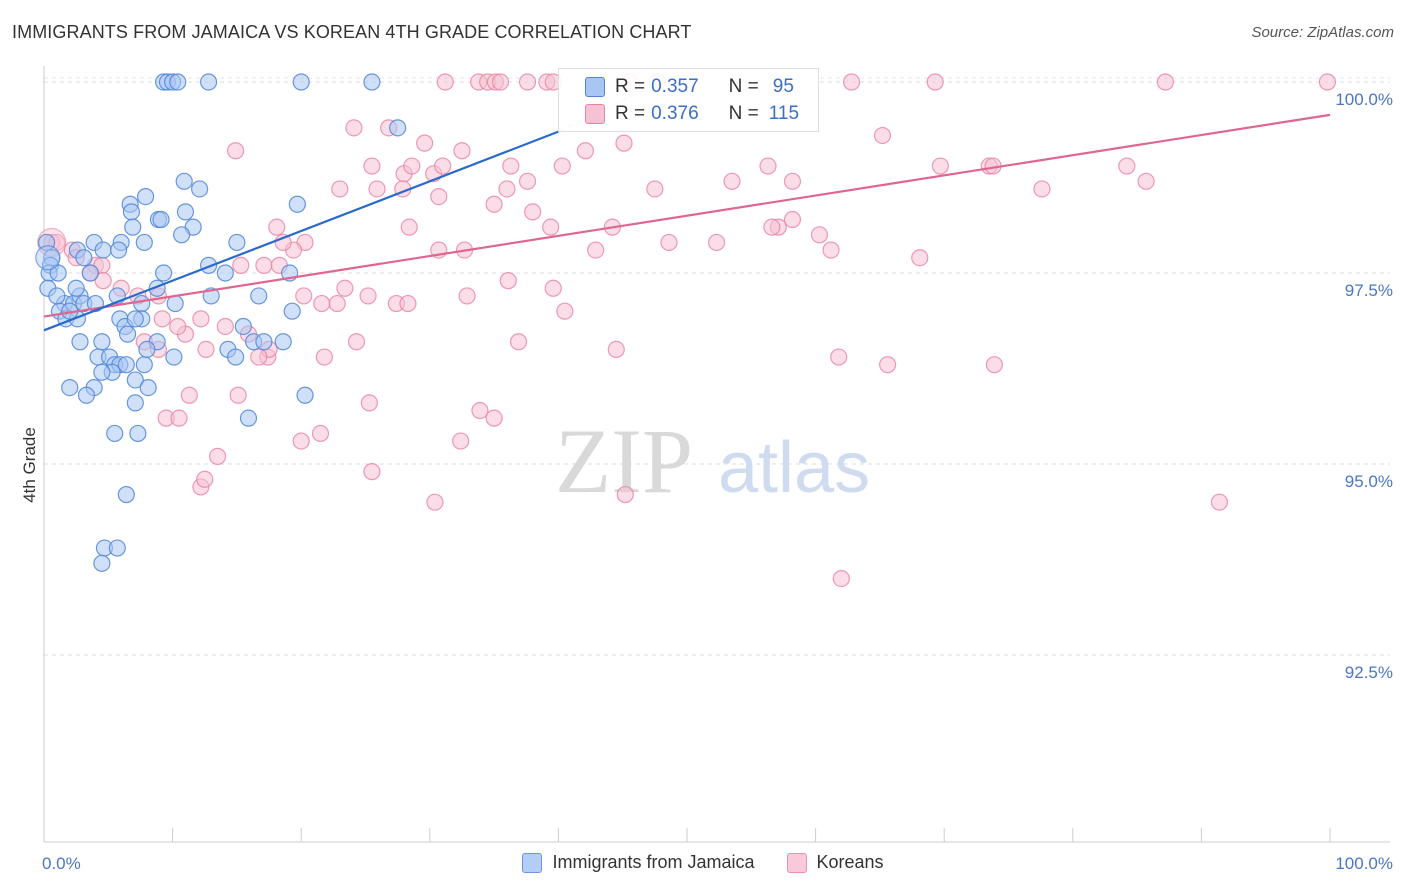 This screenshot has height=892, width=1406. I want to click on y-axis-label: 4th Grade, so click(29, 465).